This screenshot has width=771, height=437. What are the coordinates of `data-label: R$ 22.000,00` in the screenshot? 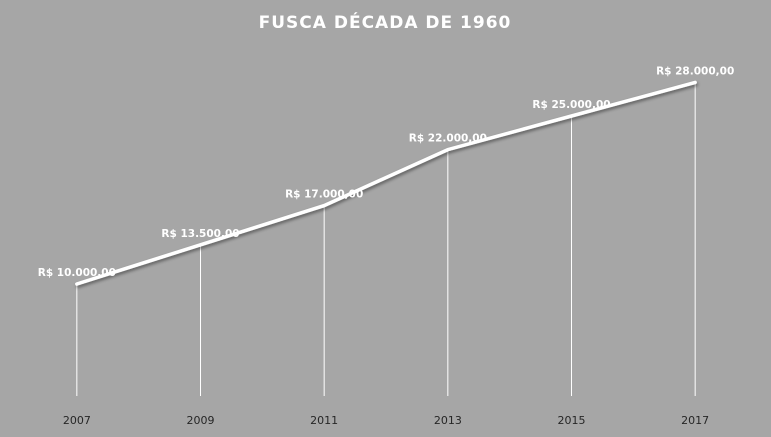 It's located at (448, 139).